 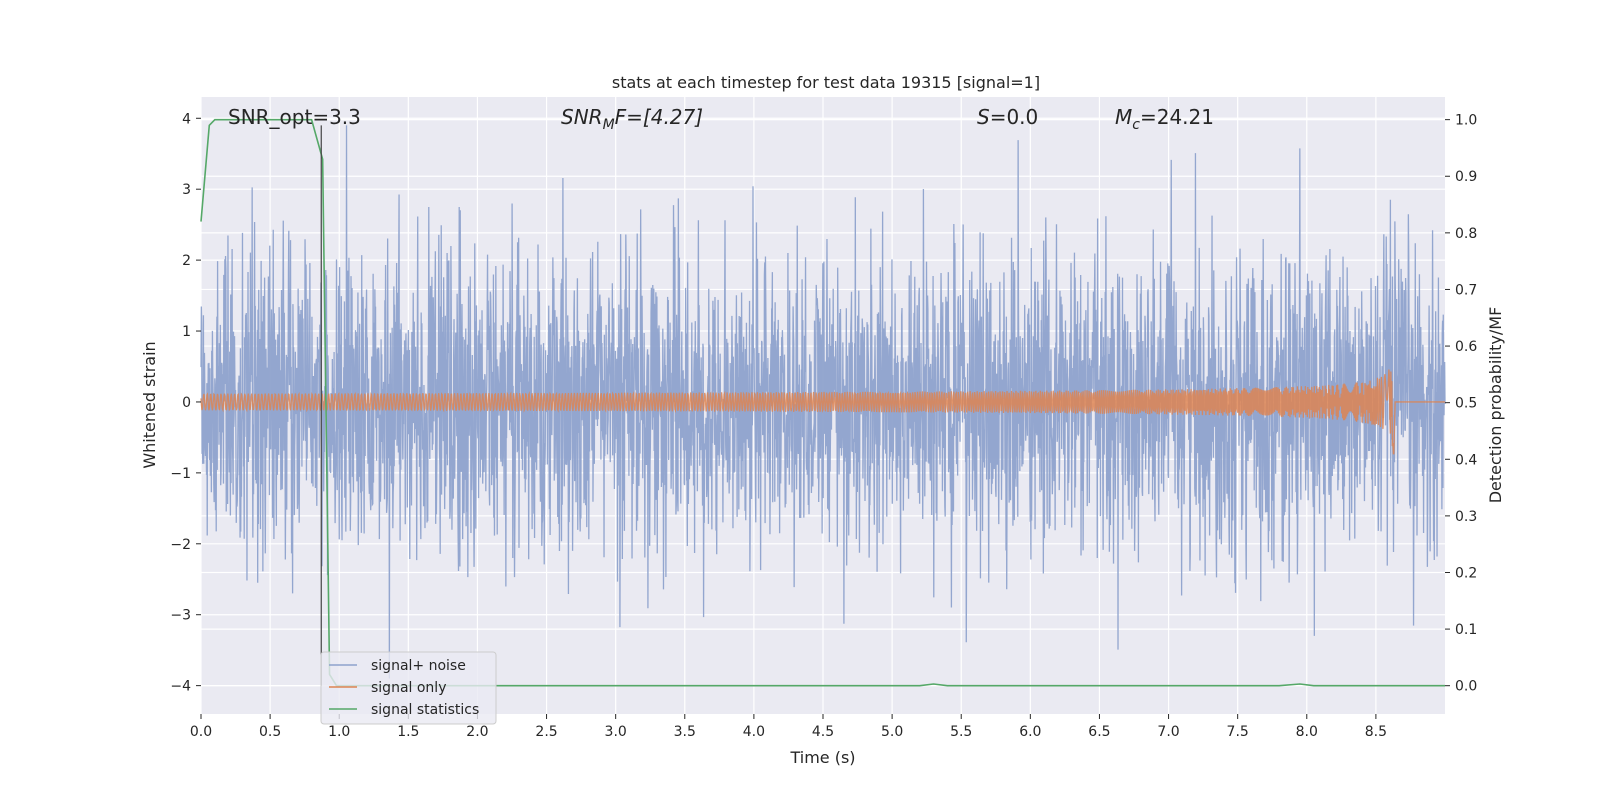 What do you see at coordinates (822, 757) in the screenshot?
I see `x-axis-label: Time (s)` at bounding box center [822, 757].